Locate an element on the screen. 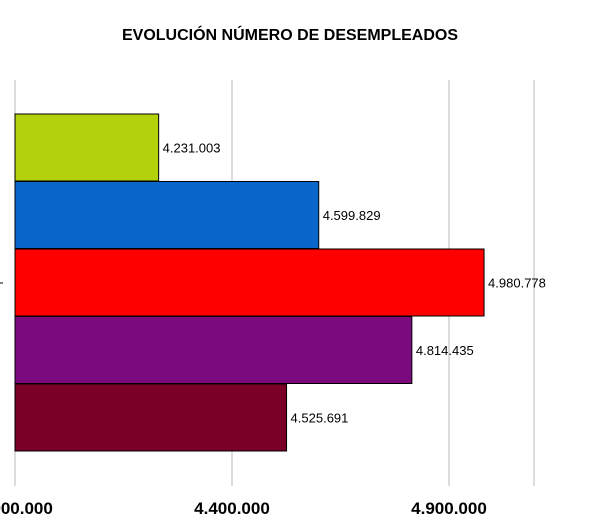 The width and height of the screenshot is (600, 520). tick-label: 3.900.000 is located at coordinates (26, 508).